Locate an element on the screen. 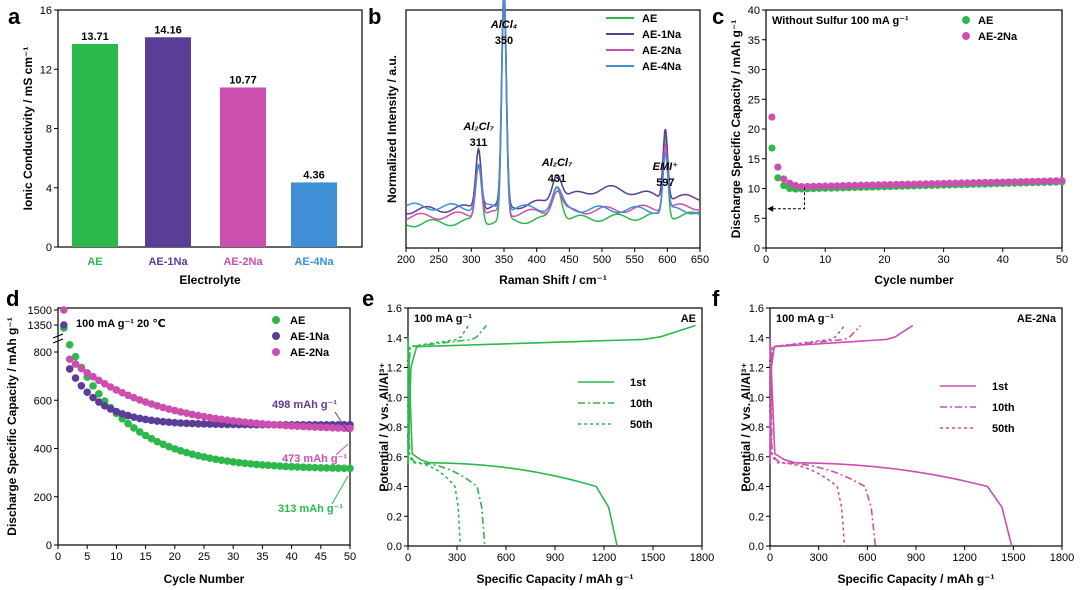 Image resolution: width=1080 pixels, height=590 pixels. panel-a-y-tick-label: 0 is located at coordinates (49, 248).